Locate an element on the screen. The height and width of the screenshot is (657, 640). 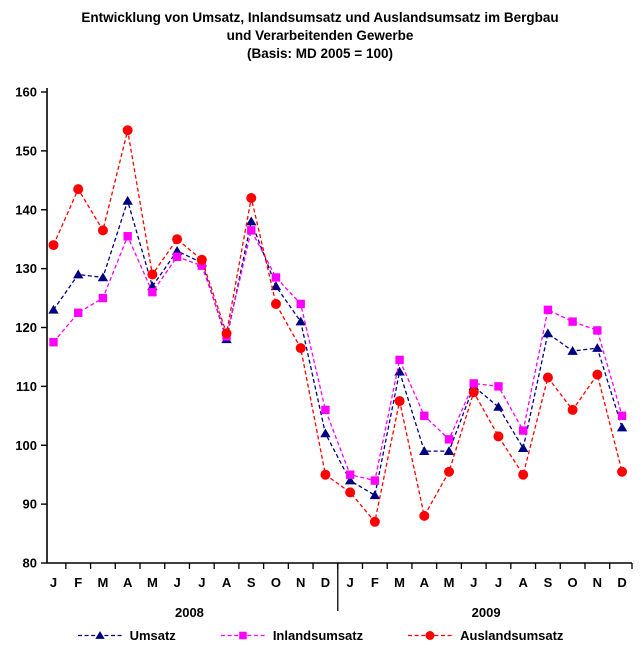
y-tick-label: 110 is located at coordinates (26, 386).